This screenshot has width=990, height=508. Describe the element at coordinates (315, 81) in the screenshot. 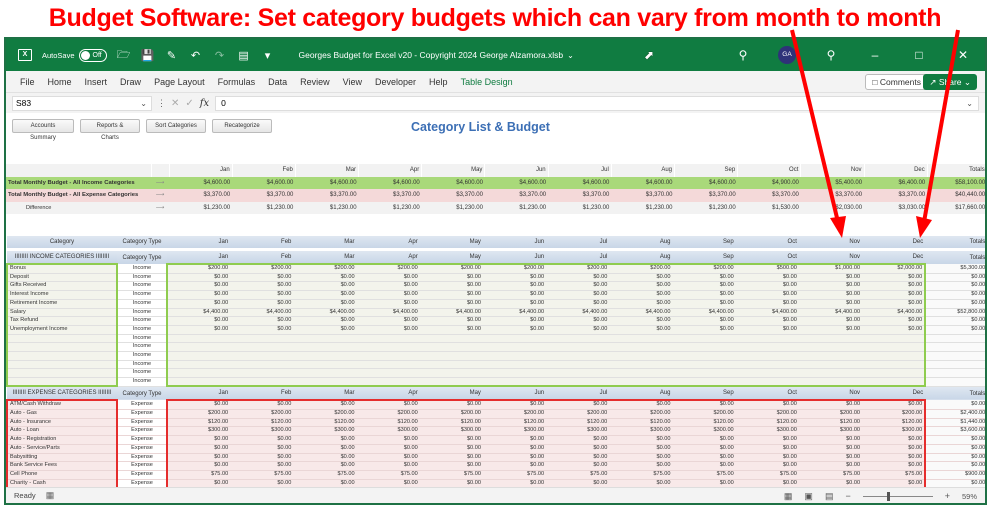

I see `tab-review: Review` at that location.